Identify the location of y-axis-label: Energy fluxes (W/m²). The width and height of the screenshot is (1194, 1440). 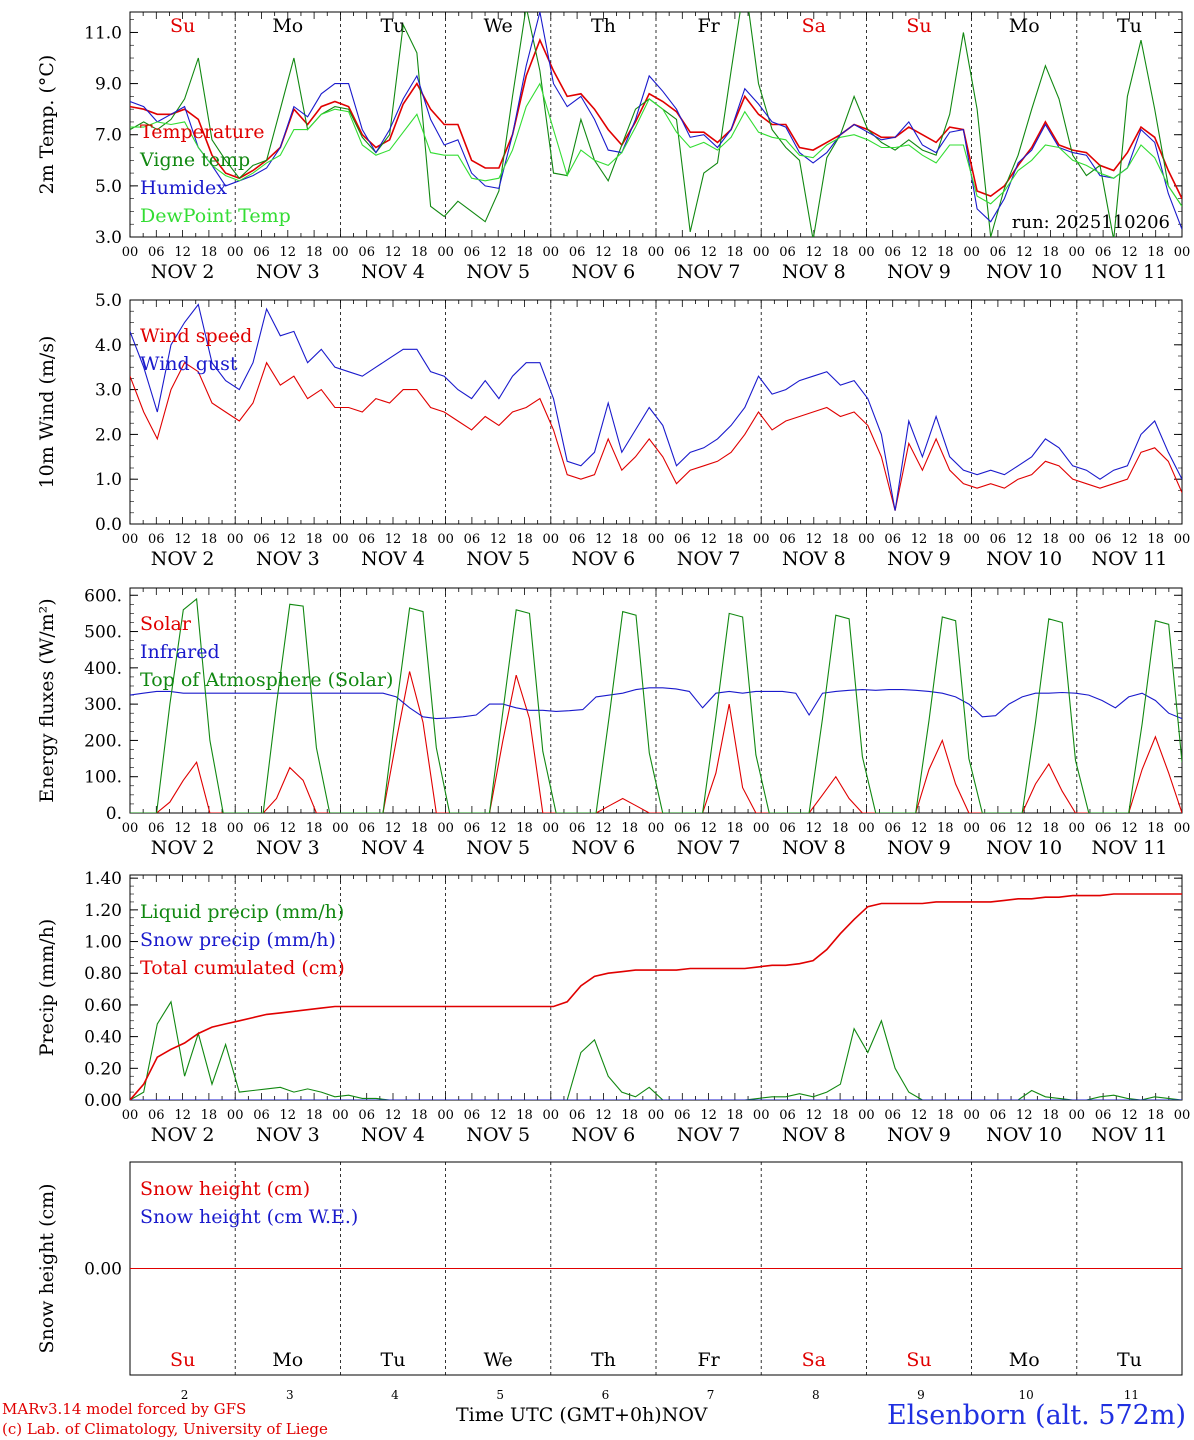
(47, 700).